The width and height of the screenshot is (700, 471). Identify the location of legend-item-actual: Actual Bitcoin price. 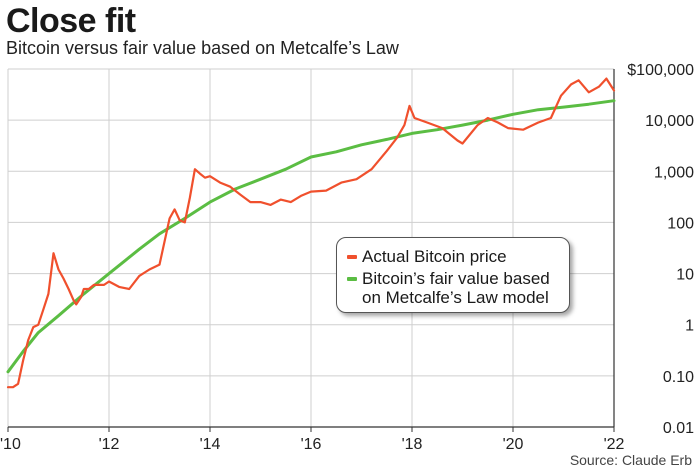
(427, 256).